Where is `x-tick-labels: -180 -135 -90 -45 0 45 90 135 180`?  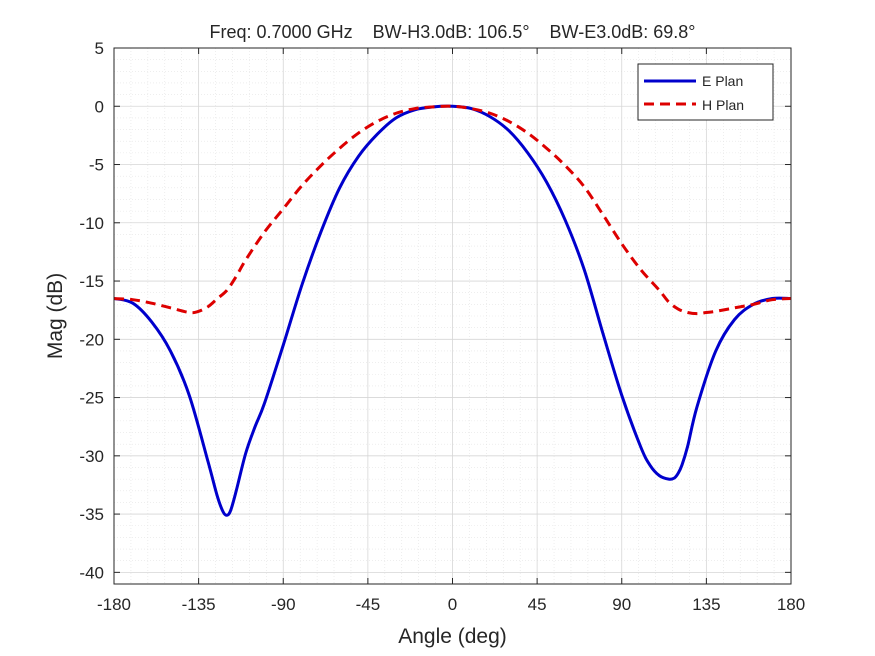 x-tick-labels: -180 -135 -90 -45 0 45 90 135 180 is located at coordinates (451, 604).